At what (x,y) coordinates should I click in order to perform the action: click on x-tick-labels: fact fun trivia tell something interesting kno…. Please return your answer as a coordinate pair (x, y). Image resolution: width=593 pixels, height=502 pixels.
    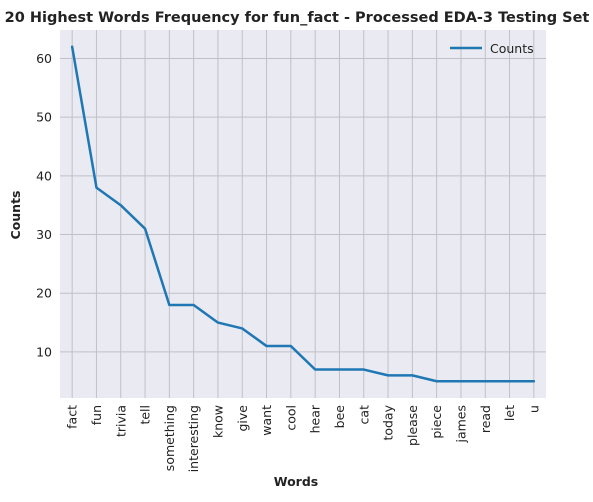
    Looking at the image, I should click on (303, 438).